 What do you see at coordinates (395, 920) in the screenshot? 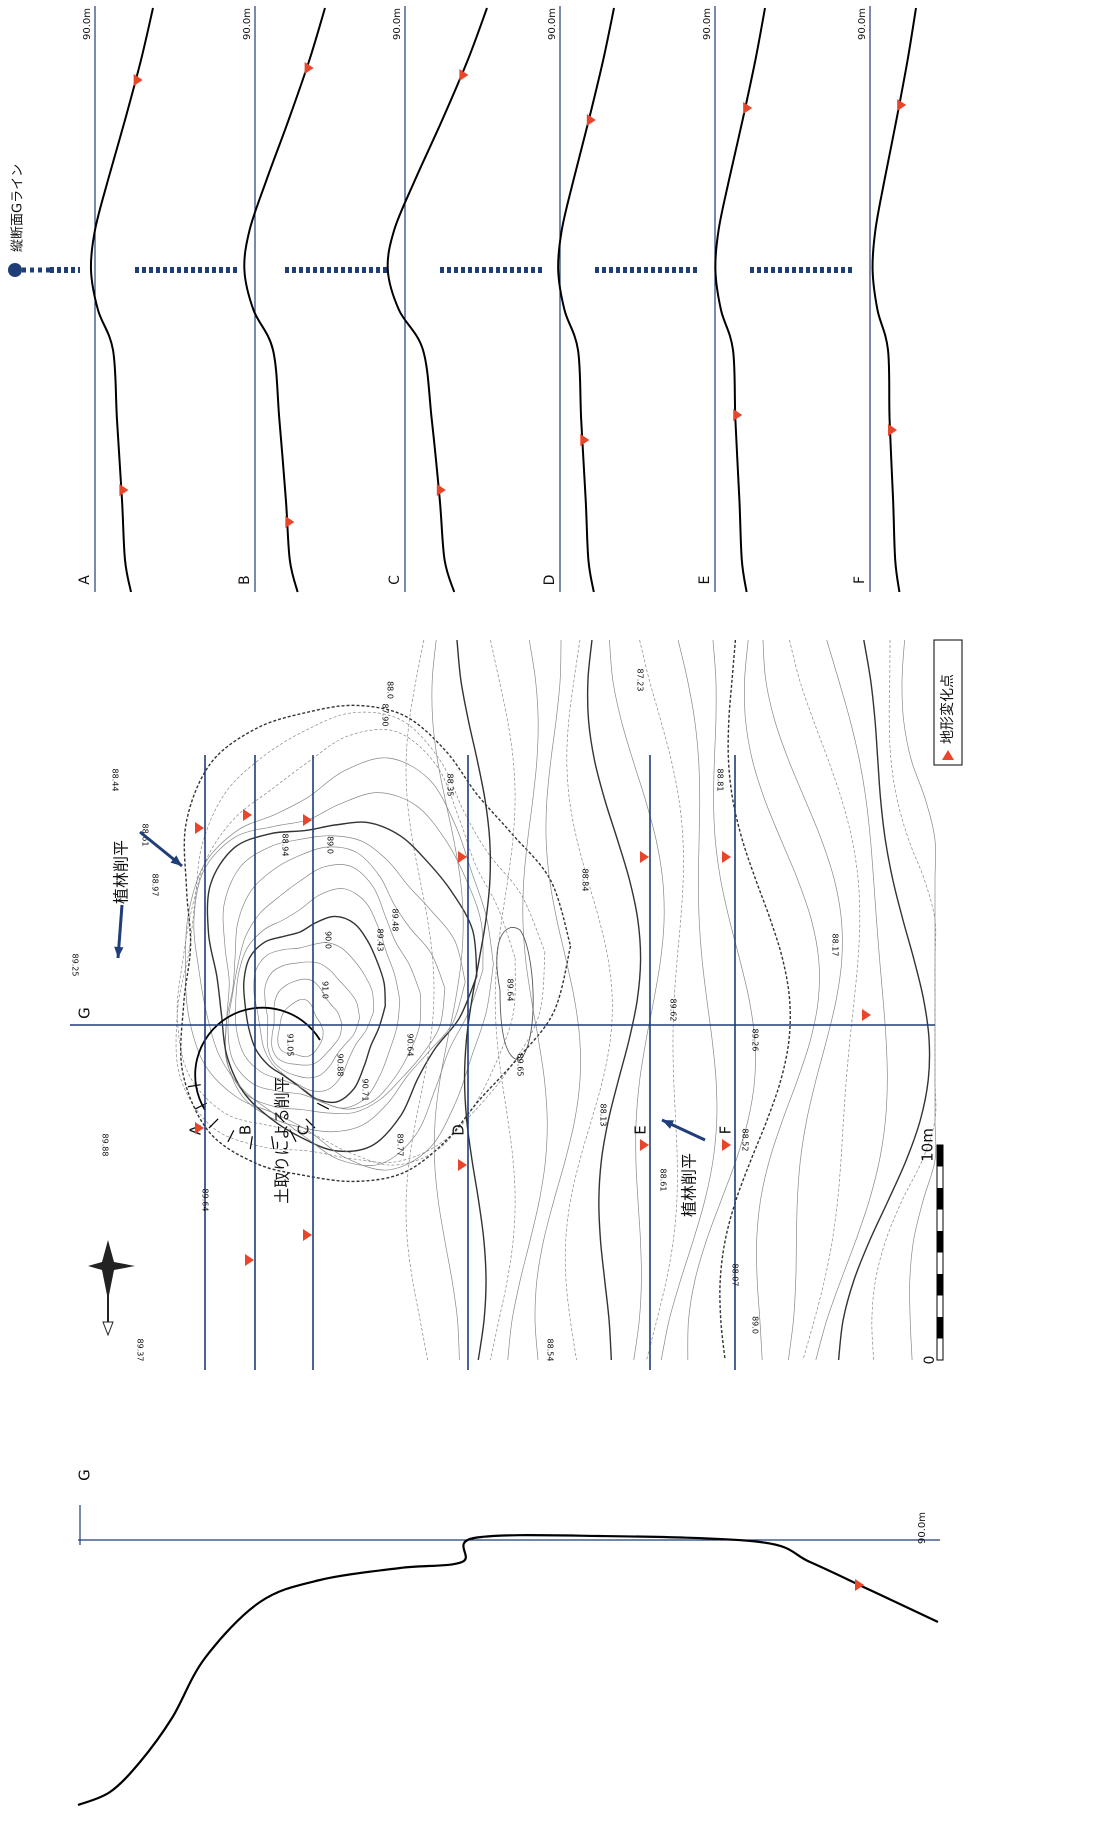
I see `elevation-label: 89.48` at bounding box center [395, 920].